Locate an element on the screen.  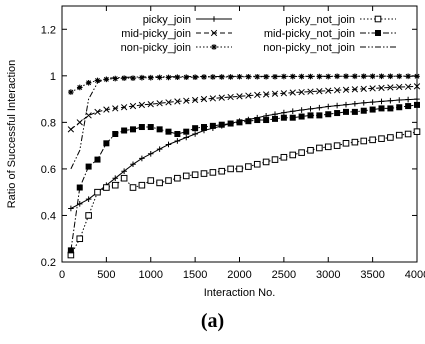
legend-label: non-picky_join is located at coordinates (156, 48).